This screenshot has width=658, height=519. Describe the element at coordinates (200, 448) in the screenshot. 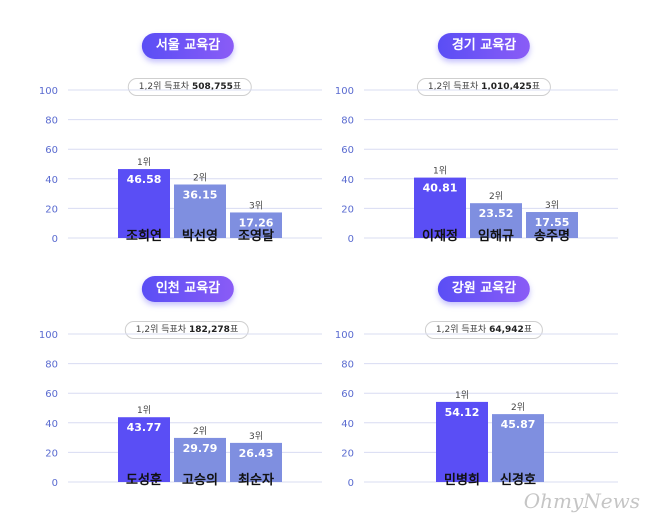

I see `data-label: 29.79` at that location.